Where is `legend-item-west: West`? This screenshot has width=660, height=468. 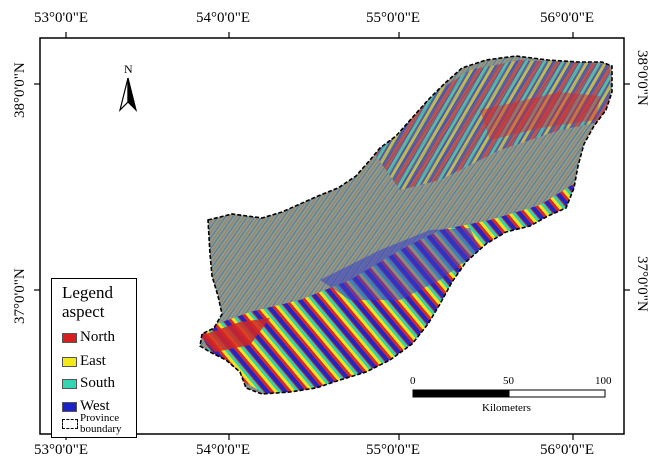 legend-item-west: West is located at coordinates (86, 406).